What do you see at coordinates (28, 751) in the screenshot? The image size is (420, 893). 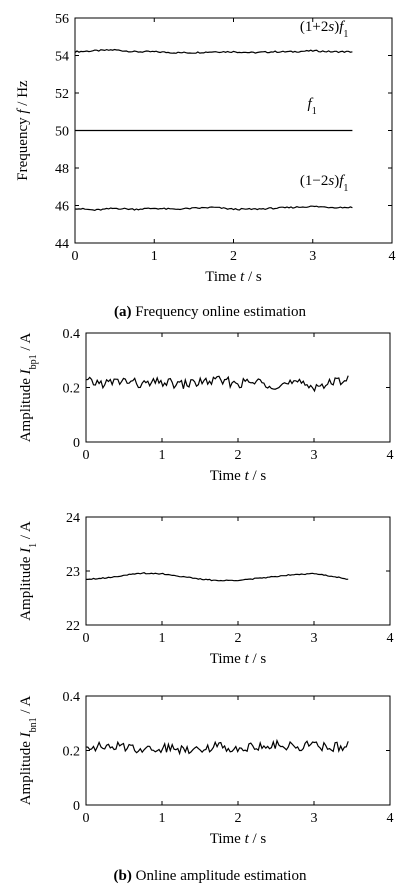 I see `y-axis-label: Amplitude Ibn1 / A` at bounding box center [28, 751].